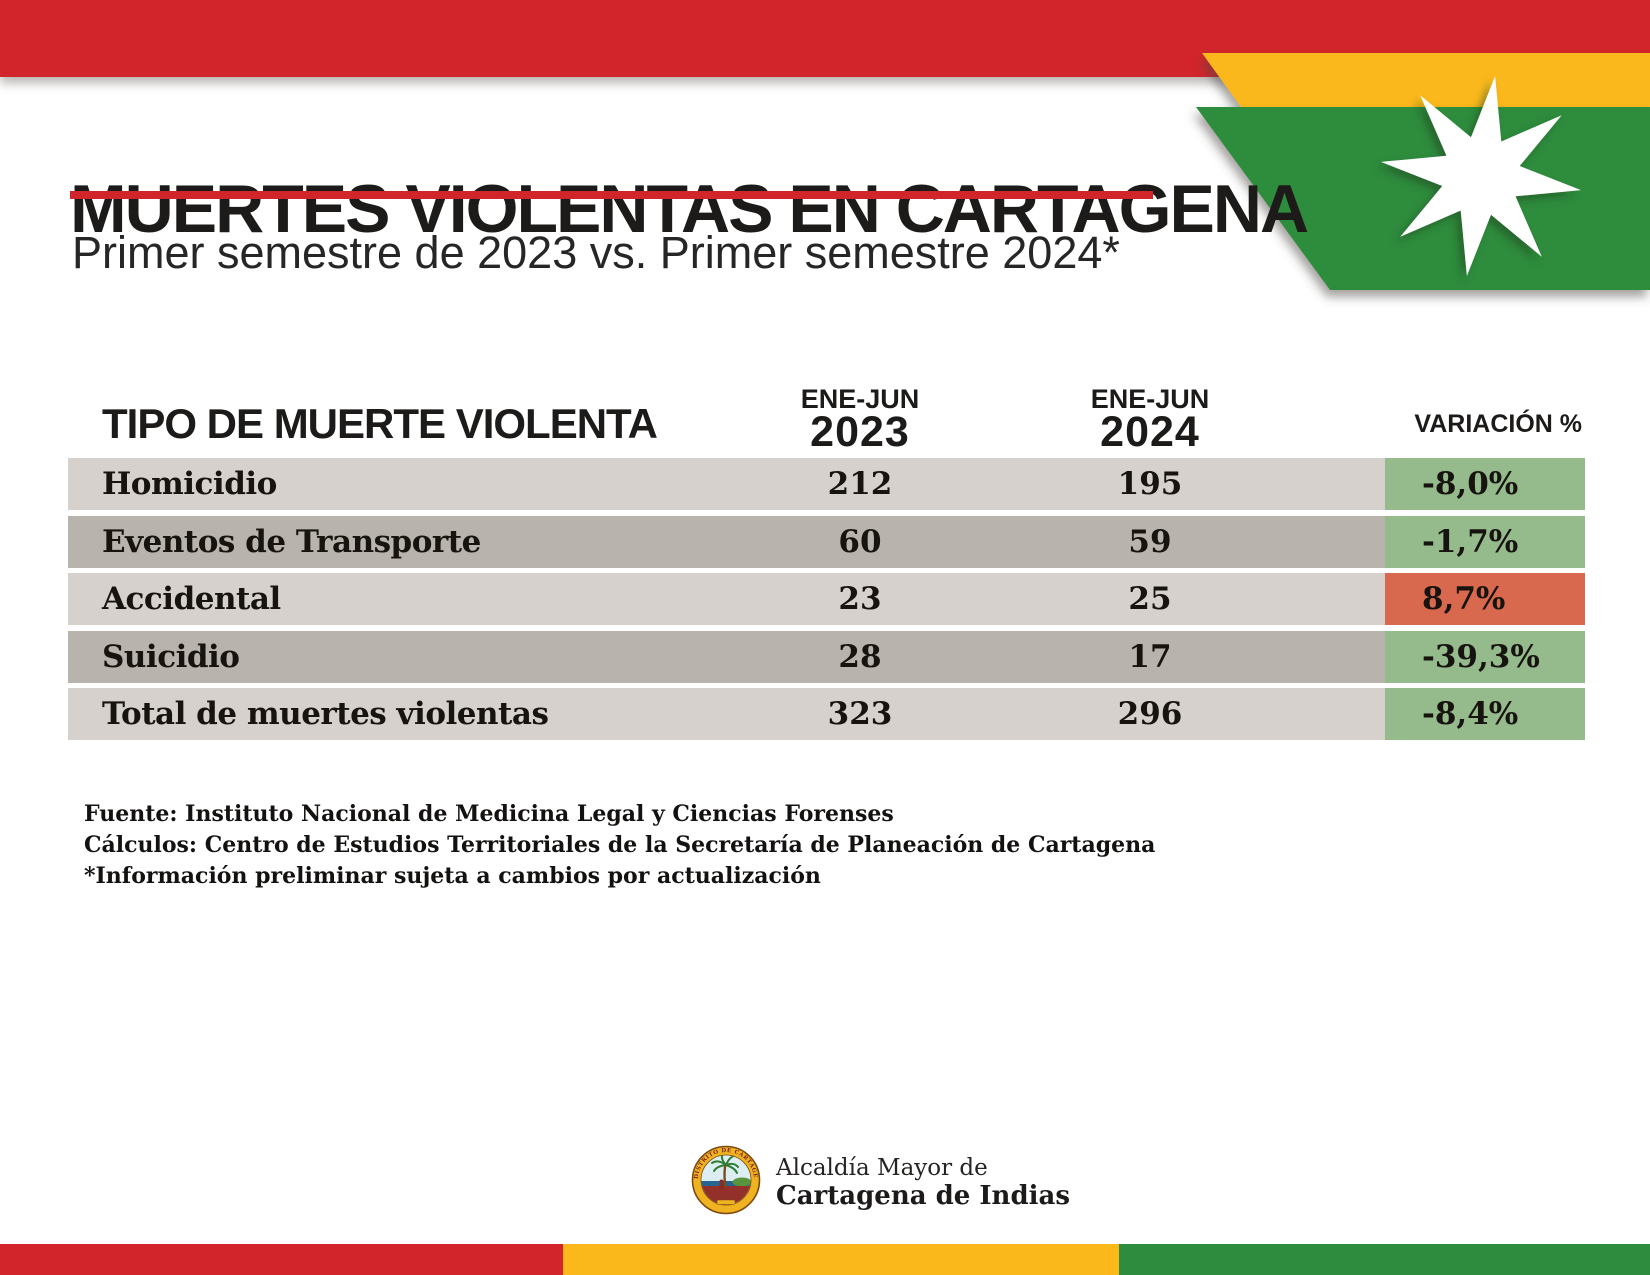 The width and height of the screenshot is (1650, 1275). Describe the element at coordinates (689, 208) in the screenshot. I see `page-title: MUERTES VIOLENTAS EN CARTAGENA` at that location.